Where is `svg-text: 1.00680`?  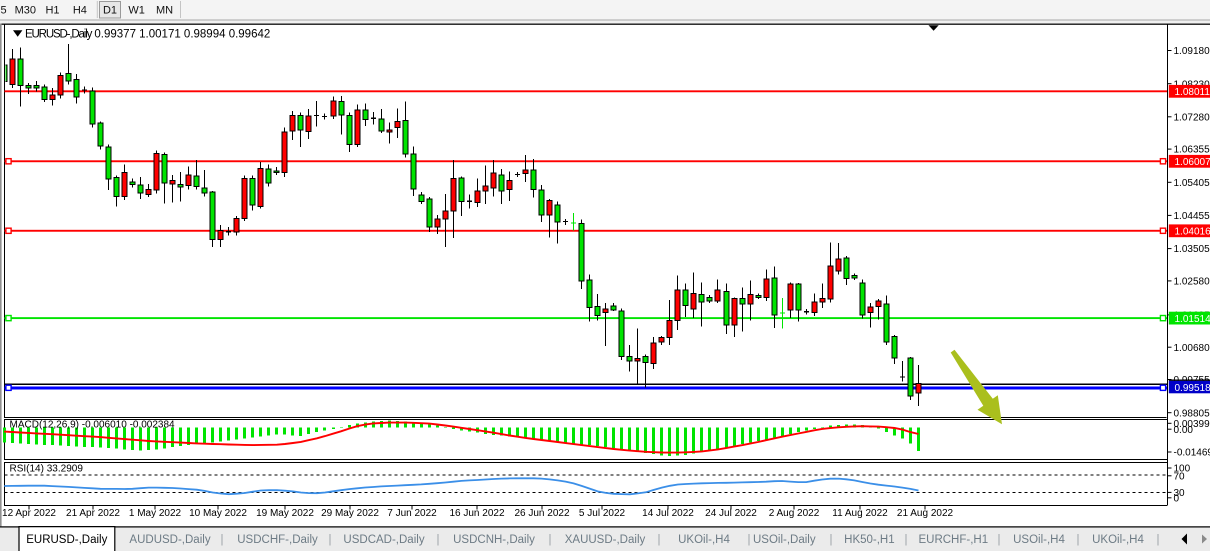 svg-text: 1.00680 is located at coordinates (1192, 348).